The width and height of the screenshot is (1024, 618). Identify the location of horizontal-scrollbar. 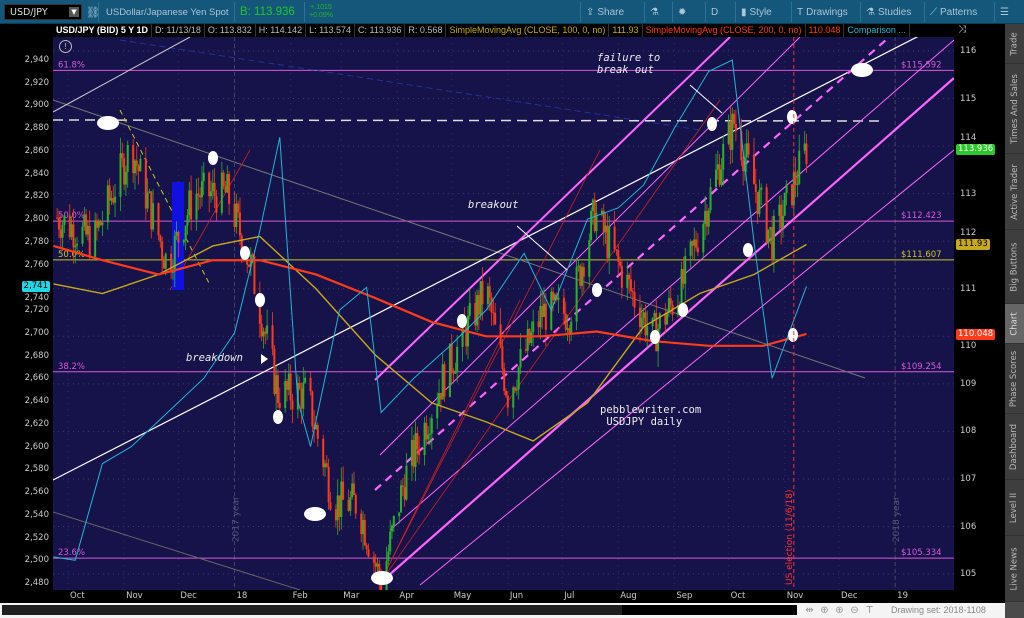
(399, 610).